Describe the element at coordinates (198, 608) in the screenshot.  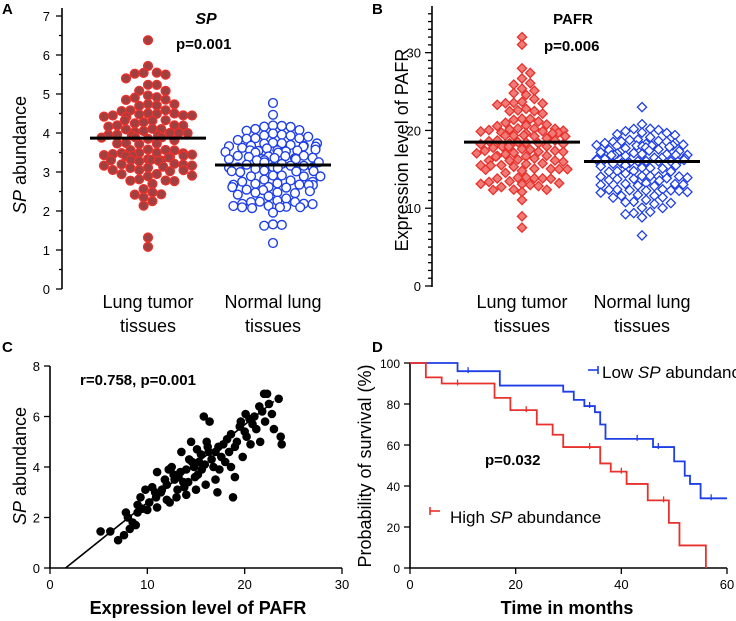
I see `panel-c-xlabel: Expression level of PAFR` at that location.